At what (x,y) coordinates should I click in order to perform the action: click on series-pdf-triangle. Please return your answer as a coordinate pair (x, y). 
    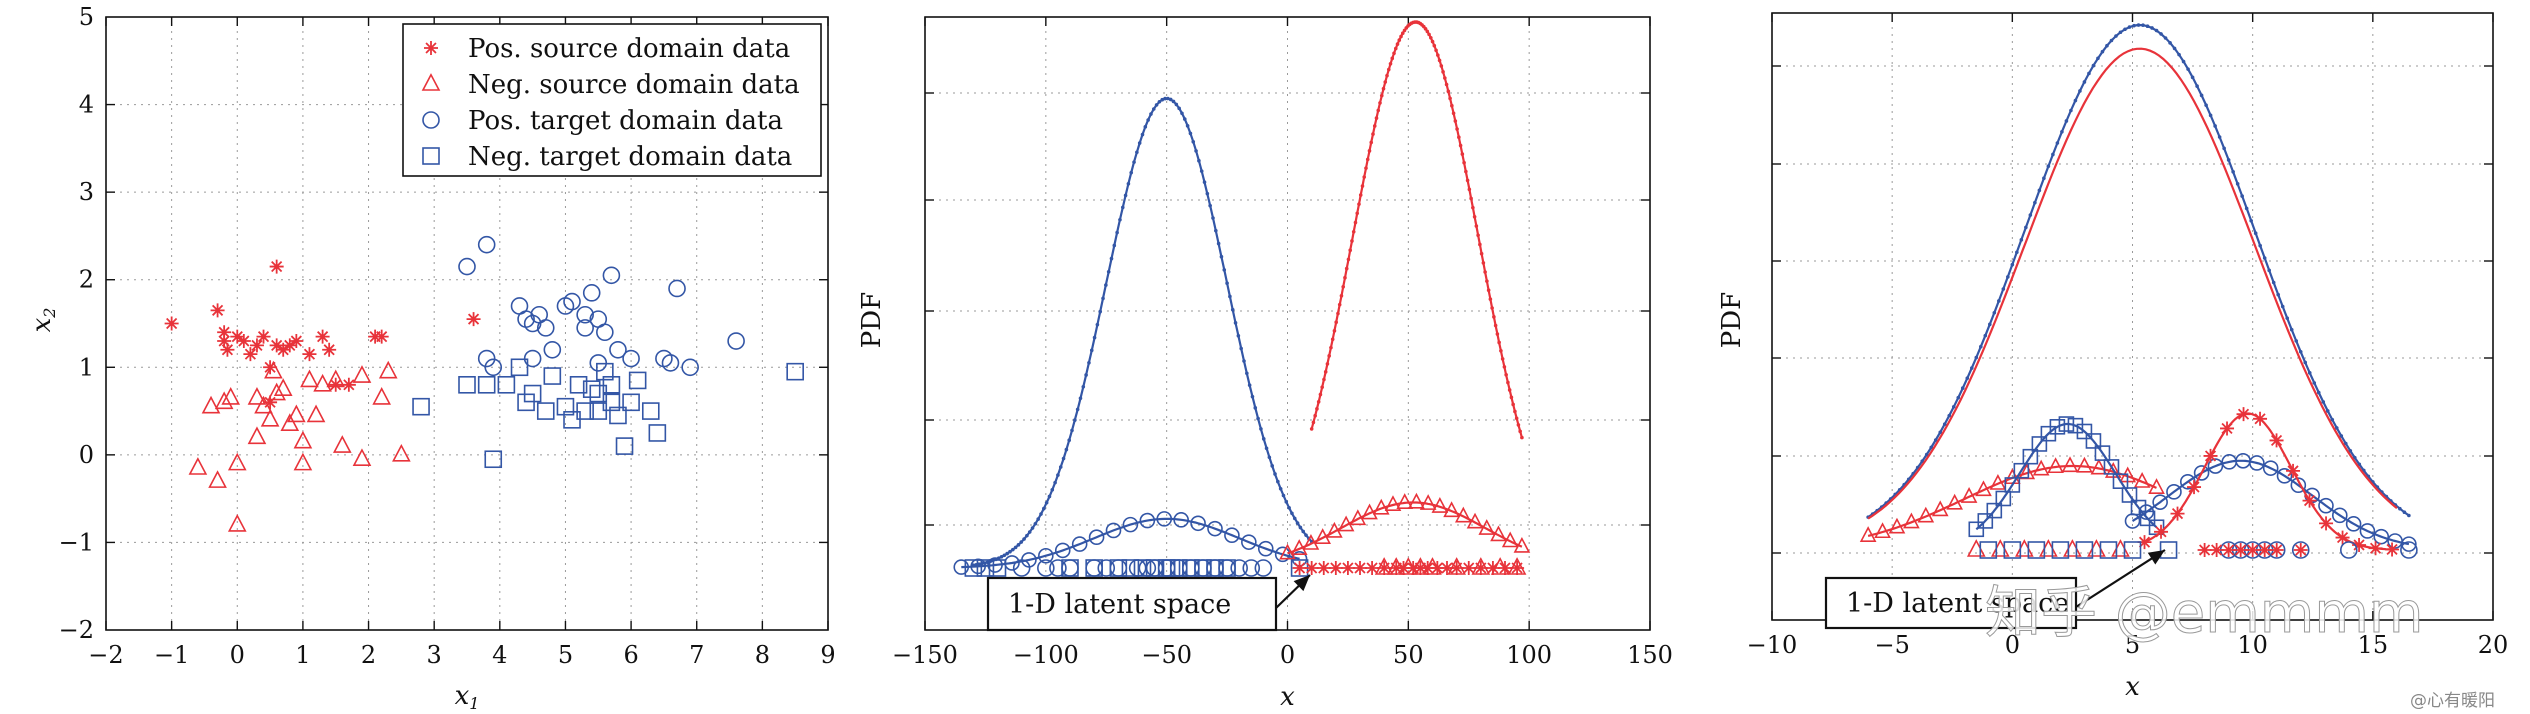
    Looking at the image, I should click on (1405, 526).